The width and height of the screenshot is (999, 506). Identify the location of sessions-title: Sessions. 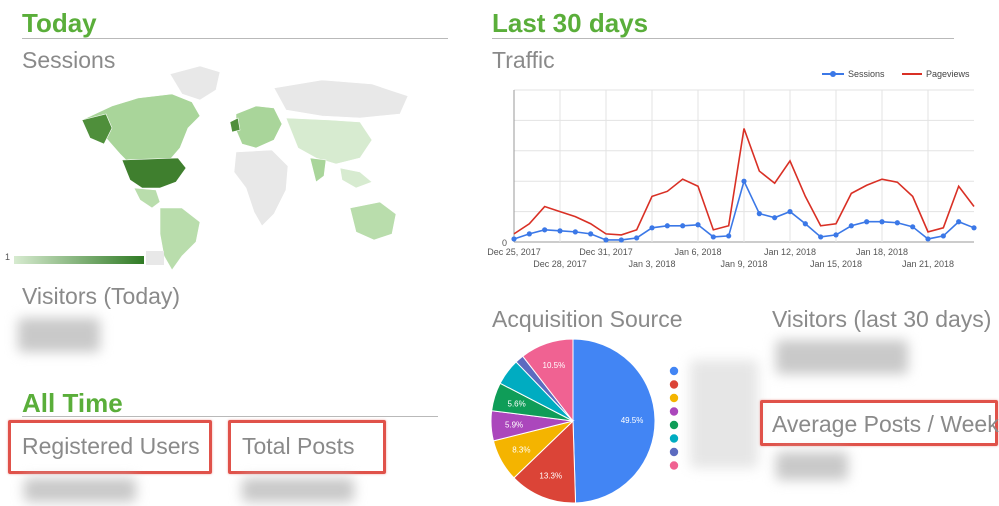
(69, 60).